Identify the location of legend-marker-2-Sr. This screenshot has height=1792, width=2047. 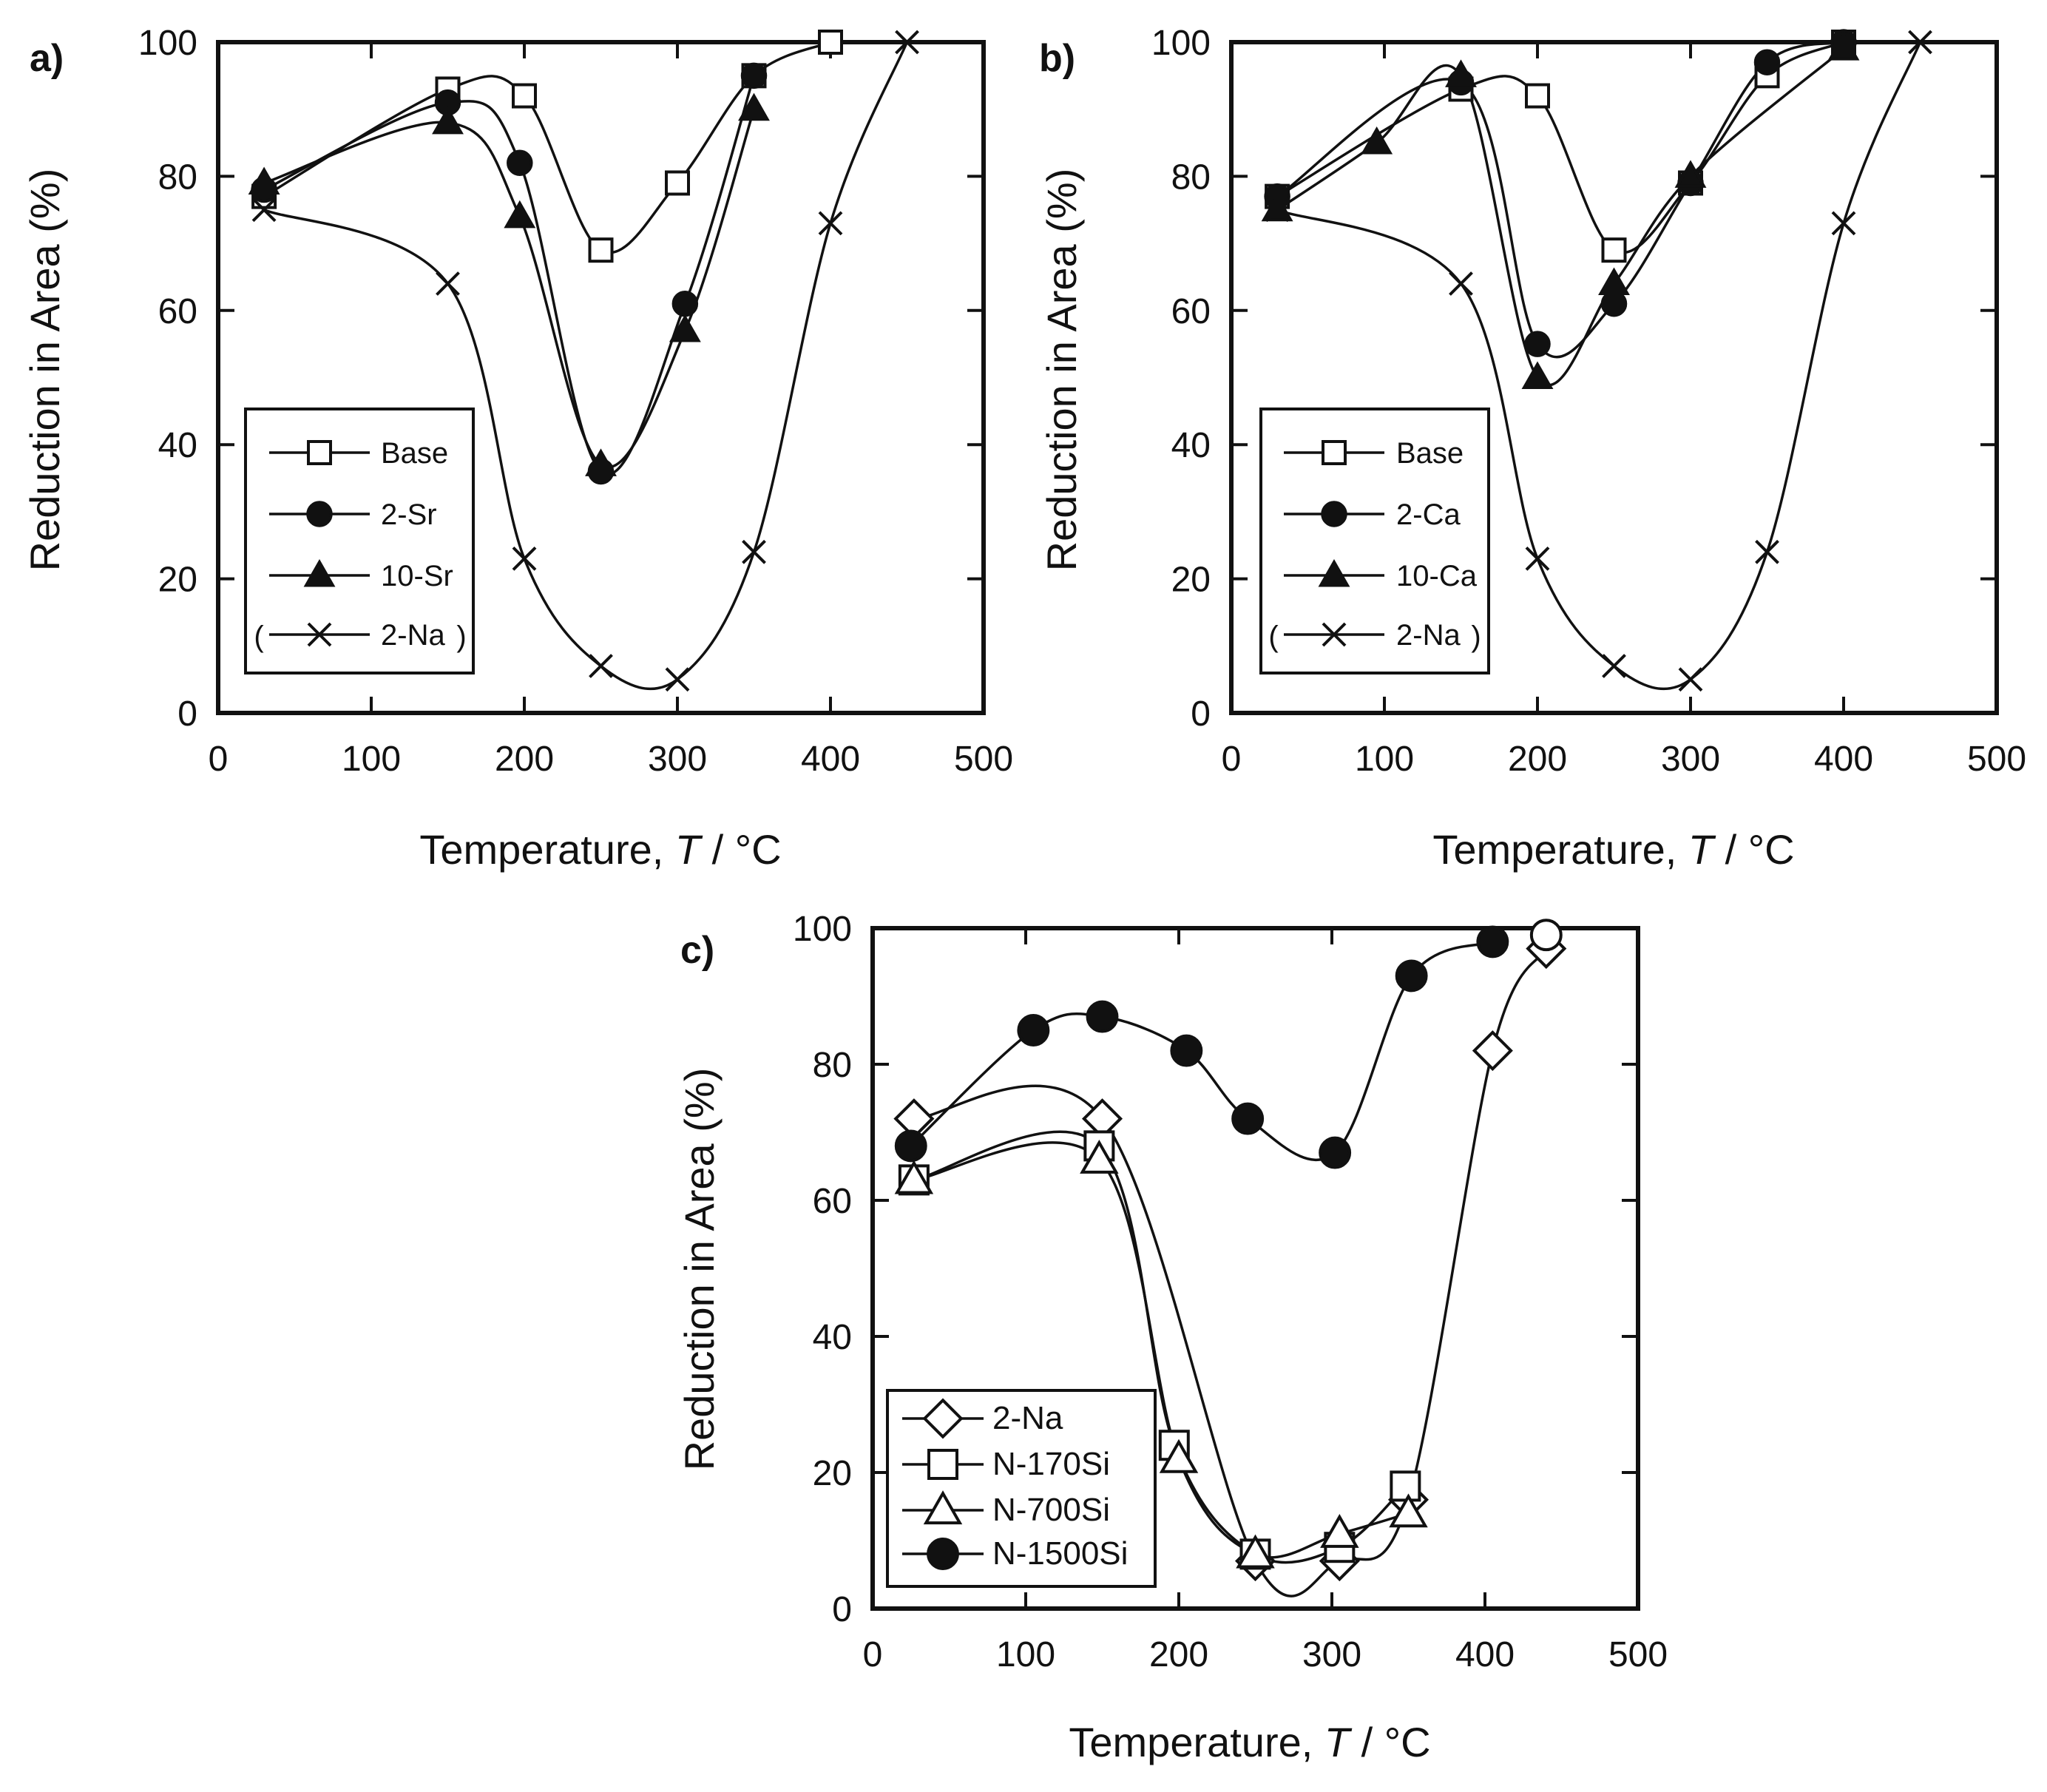
(319, 514).